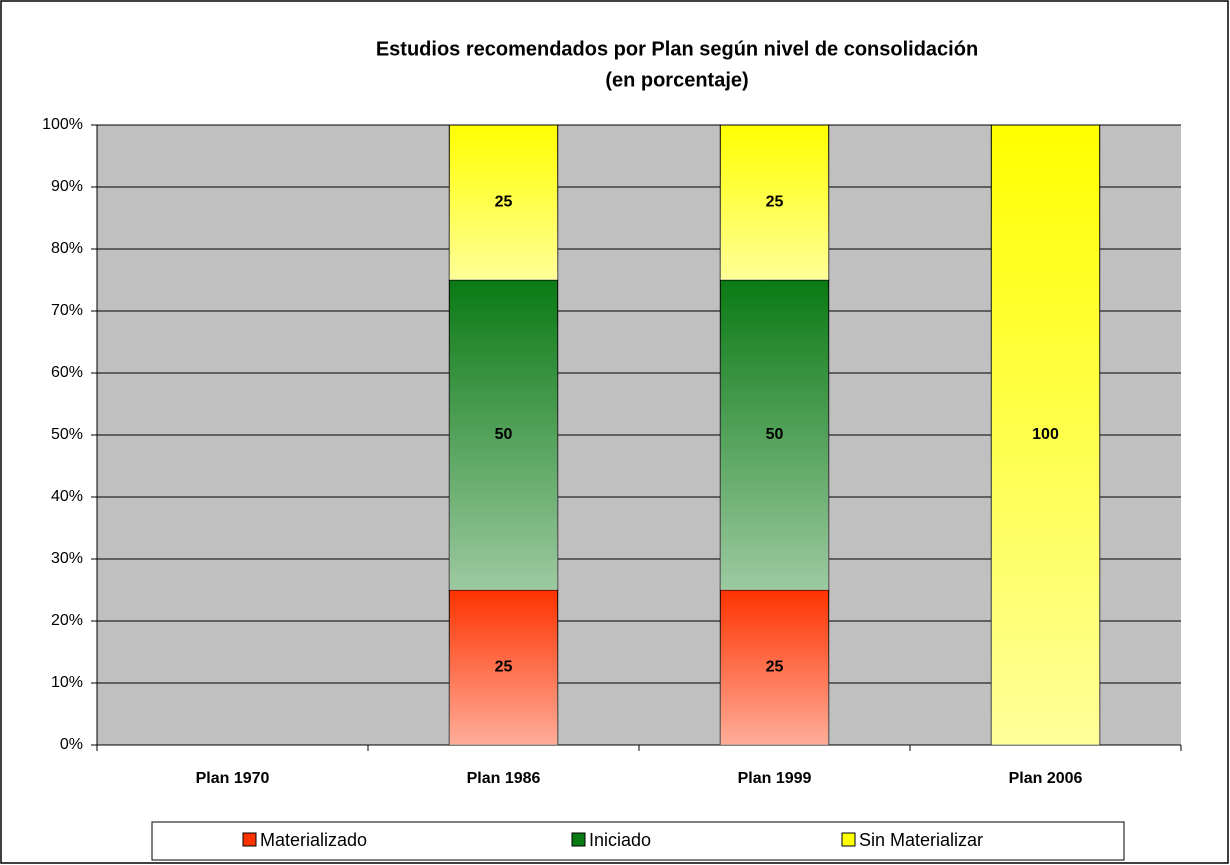 The height and width of the screenshot is (865, 1230). Describe the element at coordinates (233, 778) in the screenshot. I see `x-tick-label: Plan 1970` at that location.